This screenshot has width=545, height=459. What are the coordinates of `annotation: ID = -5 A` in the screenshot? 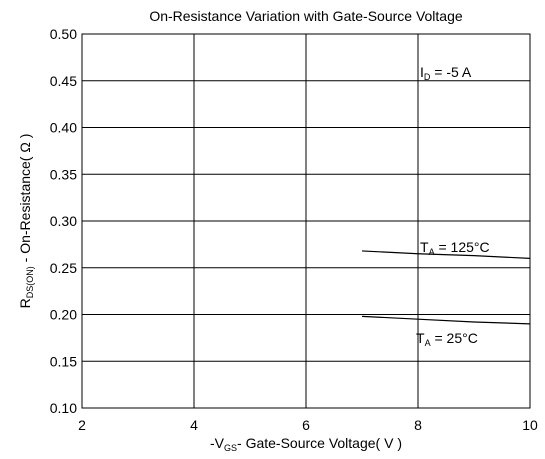 It's located at (446, 73).